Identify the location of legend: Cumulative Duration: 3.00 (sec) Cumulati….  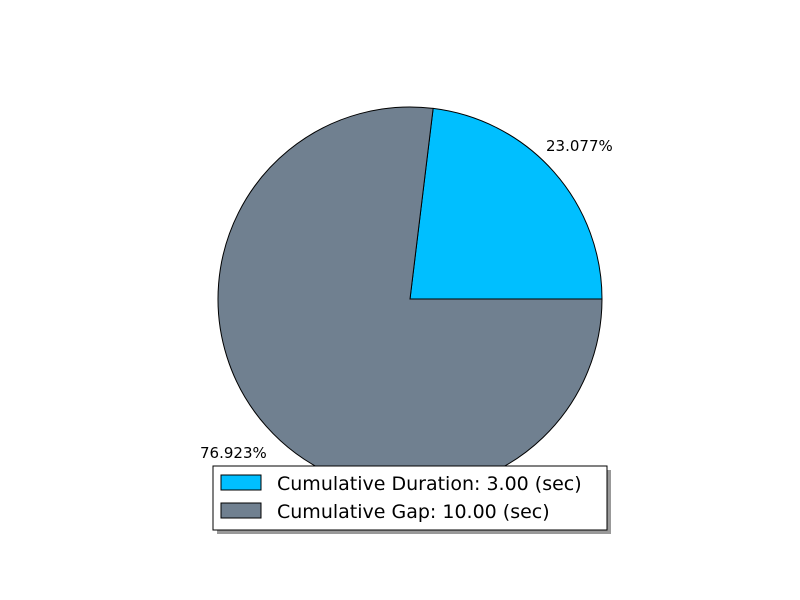
(411, 499).